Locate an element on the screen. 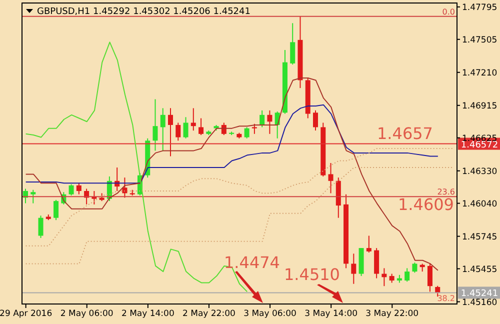  y-tick-label: 1.46330 is located at coordinates (480, 171).